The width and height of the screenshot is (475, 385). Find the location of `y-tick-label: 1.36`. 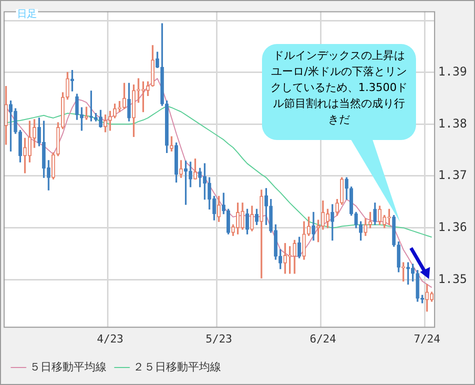

y-tick-label: 1.36 is located at coordinates (453, 227).